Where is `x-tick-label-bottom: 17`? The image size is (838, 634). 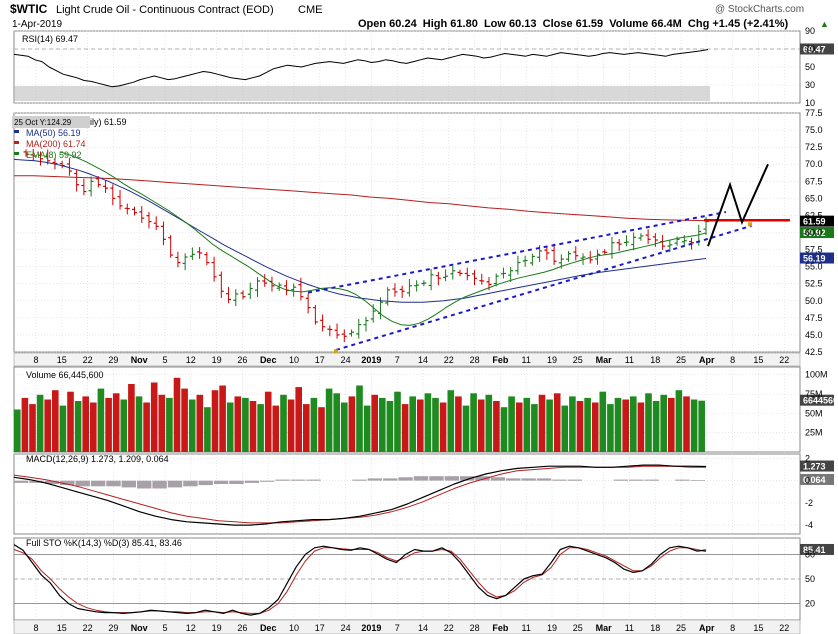
x-tick-label-bottom: 17 is located at coordinates (320, 628).